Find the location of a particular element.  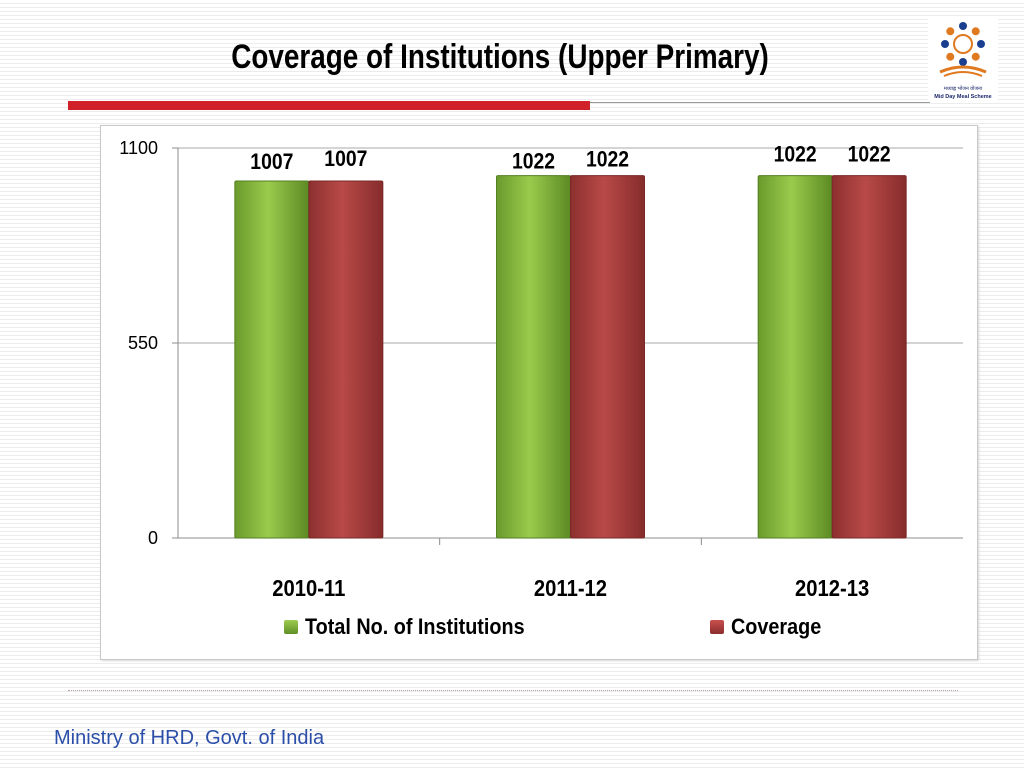

x-category-label-2010-11: 2010-11 is located at coordinates (308, 588).